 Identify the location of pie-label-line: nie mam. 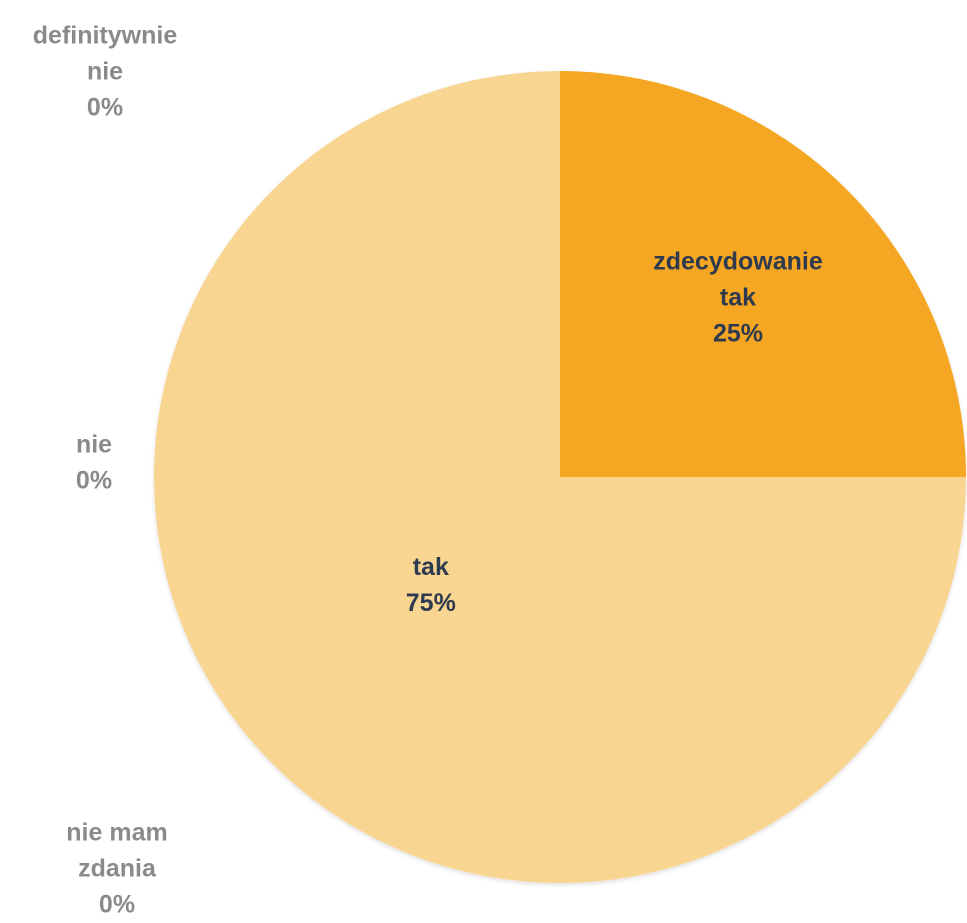
(116, 833).